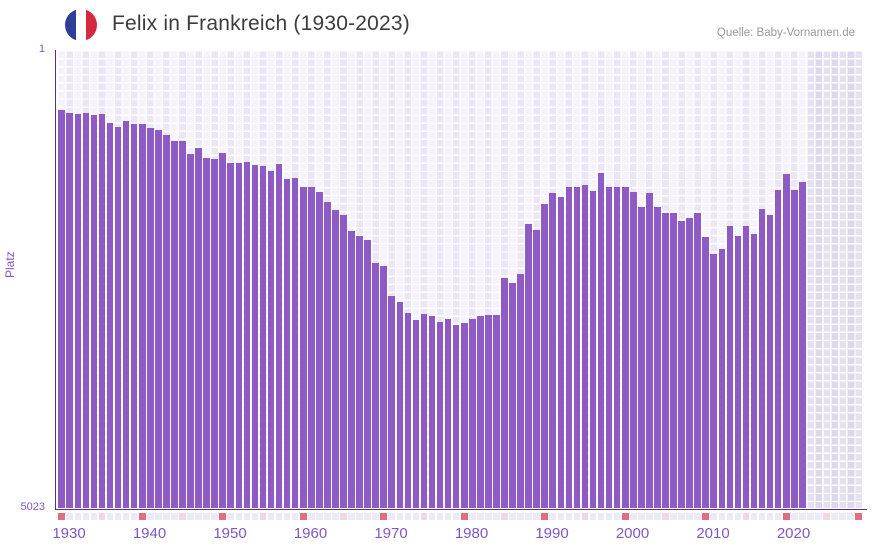 The image size is (873, 552). I want to click on bar-2000, so click(625, 347).